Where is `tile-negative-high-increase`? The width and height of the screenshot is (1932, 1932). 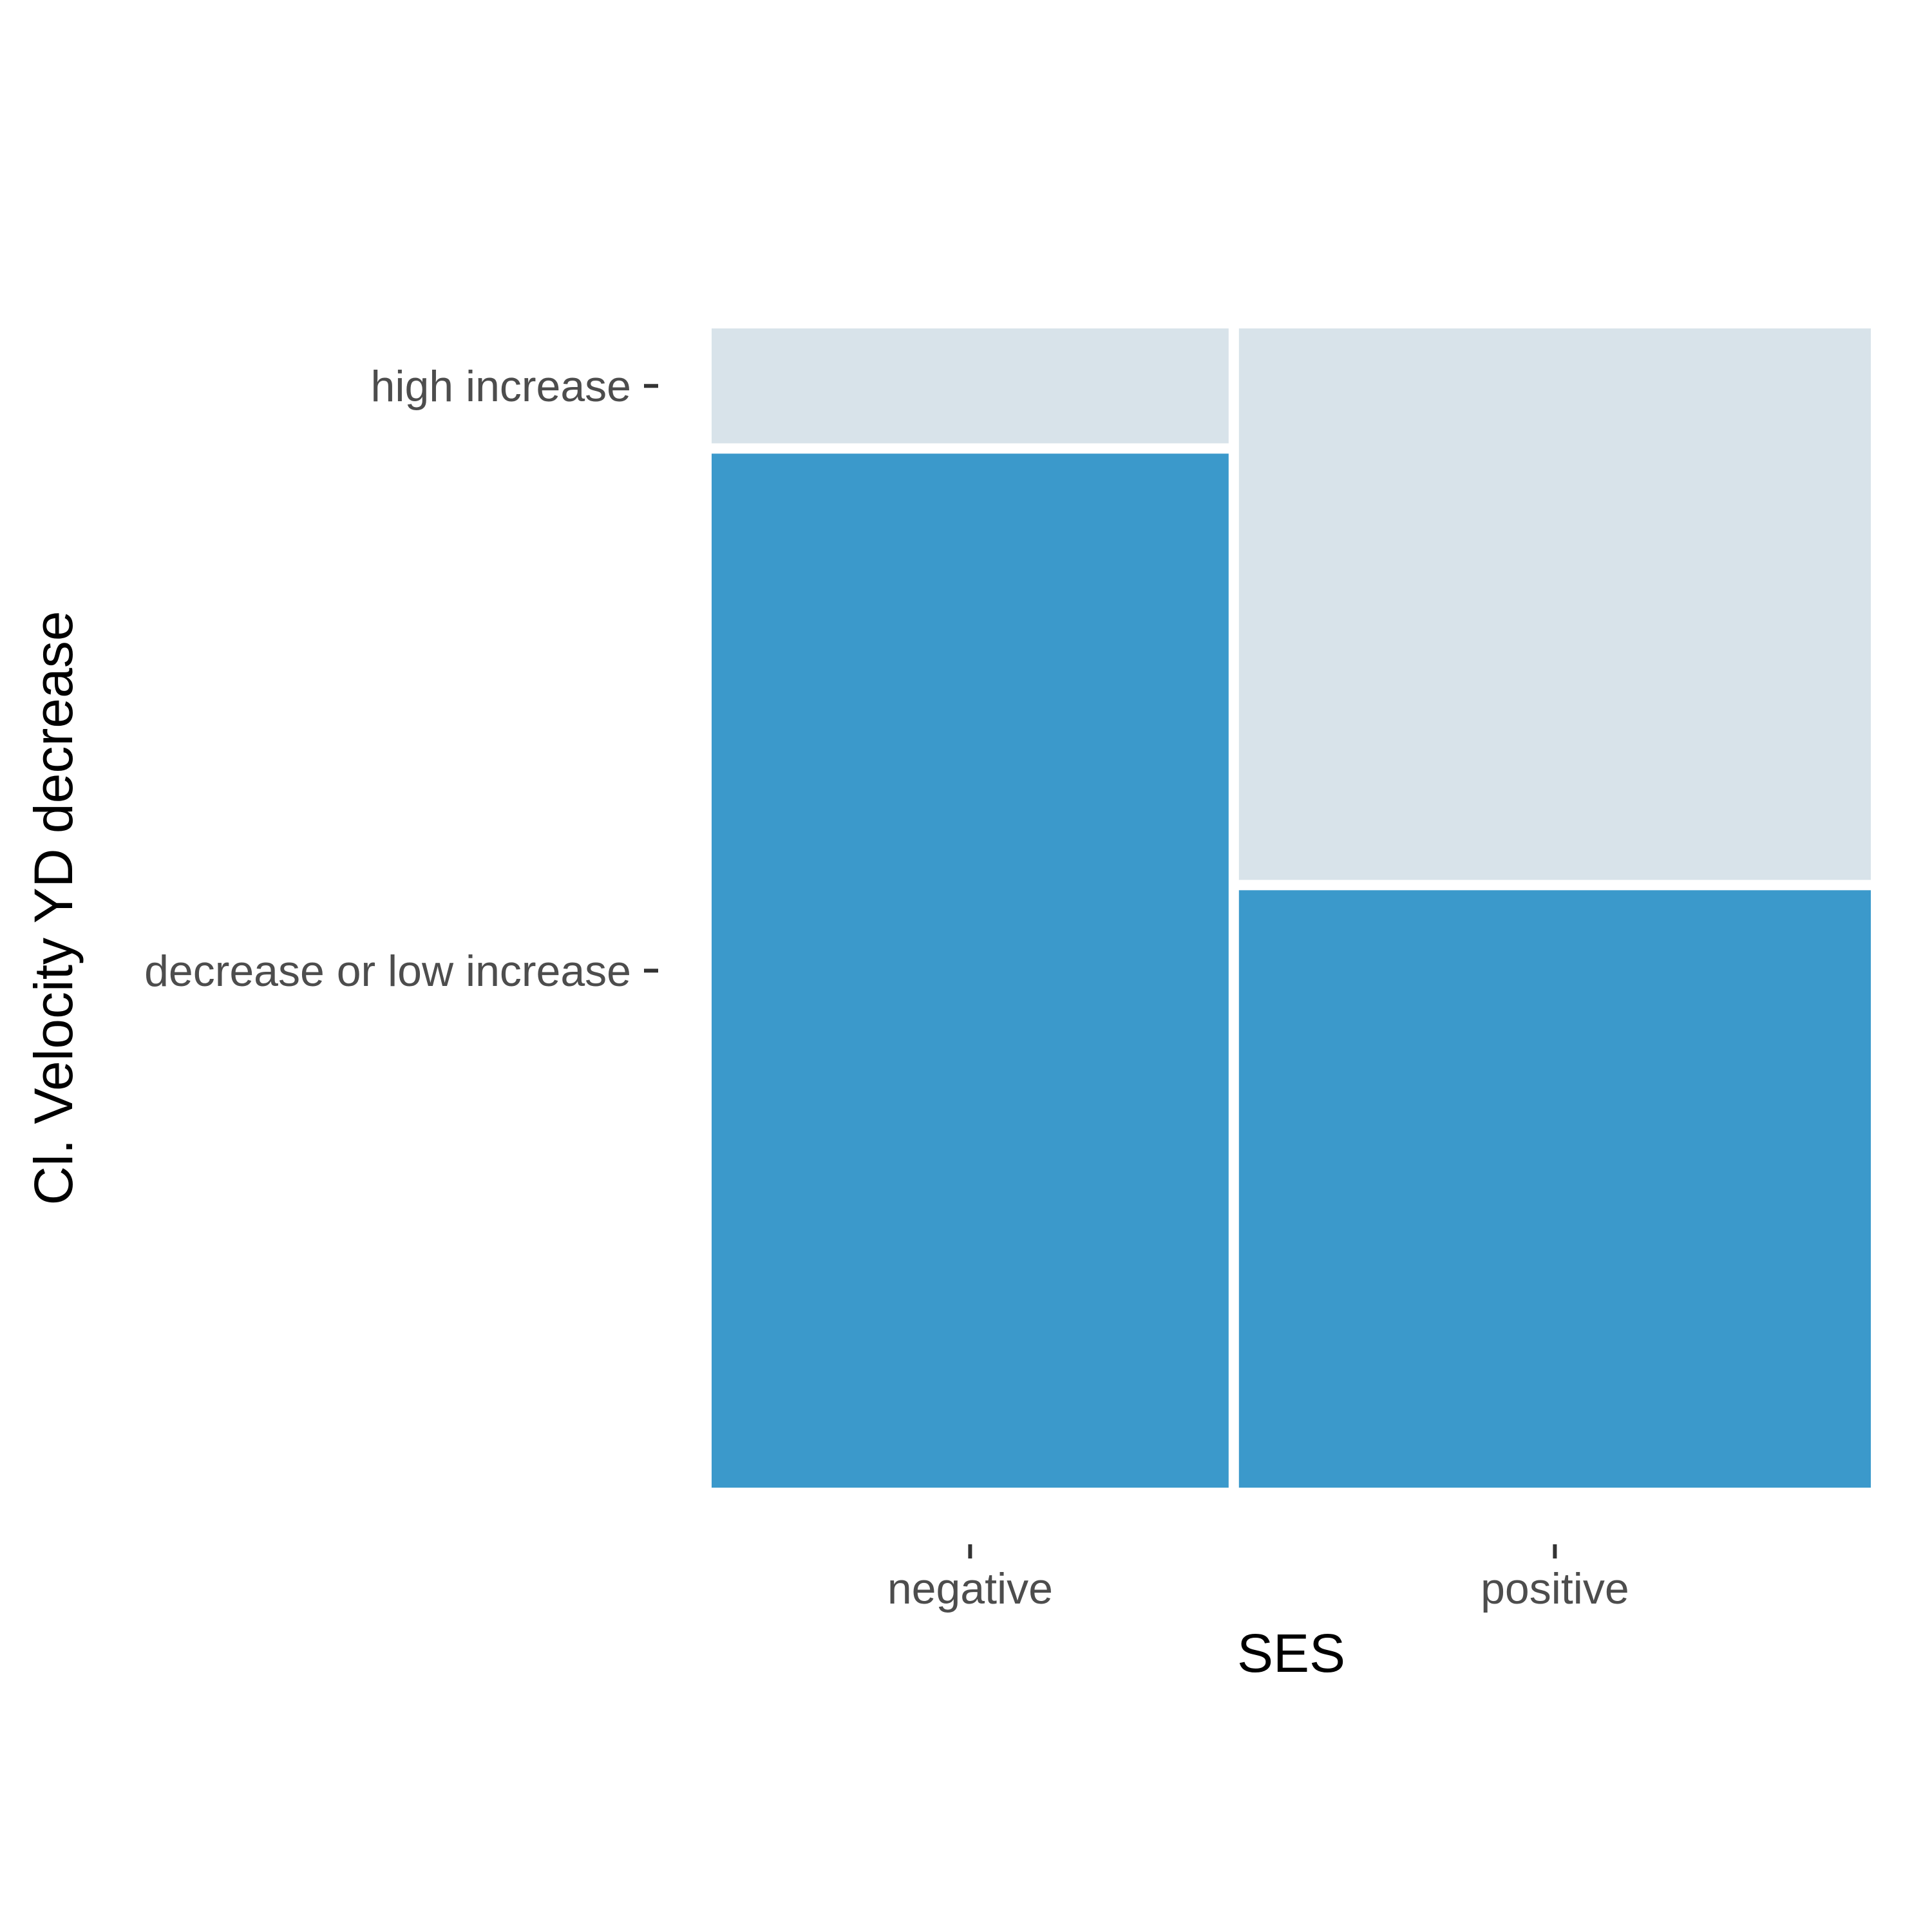 tile-negative-high-increase is located at coordinates (971, 386).